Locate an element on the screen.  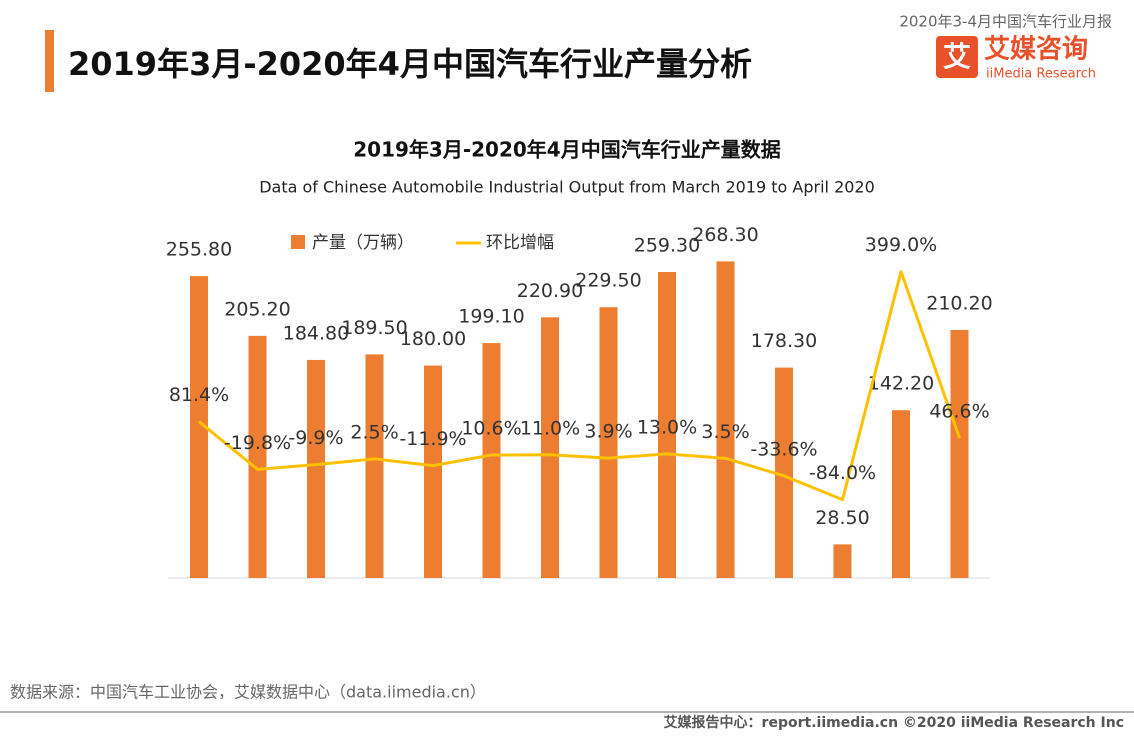
bar-value-label: 220.90 is located at coordinates (550, 291).